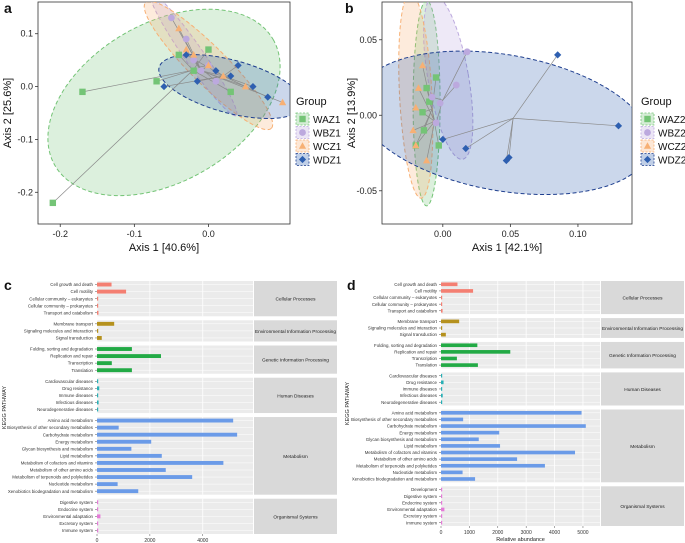  What do you see at coordinates (75, 509) in the screenshot?
I see `category-label: Endocrine system` at bounding box center [75, 509].